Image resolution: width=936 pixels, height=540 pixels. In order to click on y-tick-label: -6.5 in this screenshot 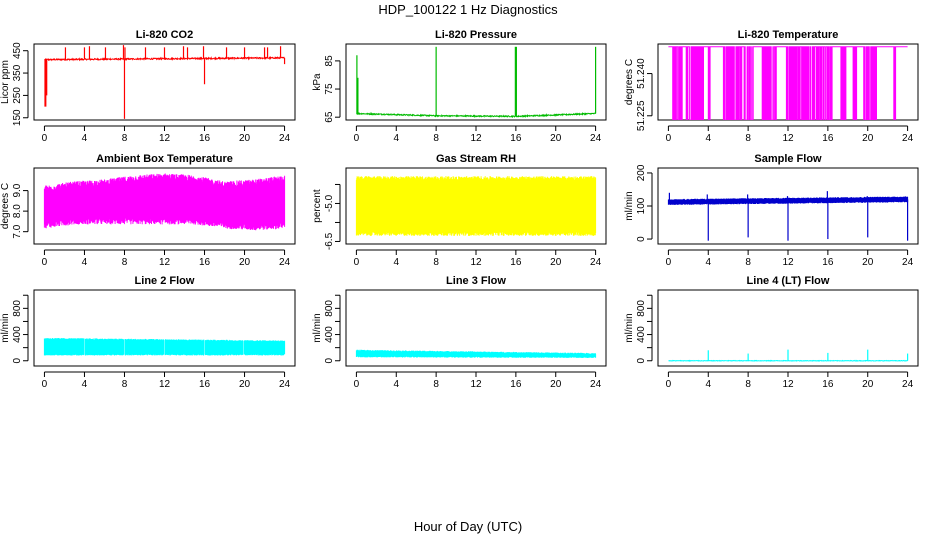, I will do `click(329, 241)`.